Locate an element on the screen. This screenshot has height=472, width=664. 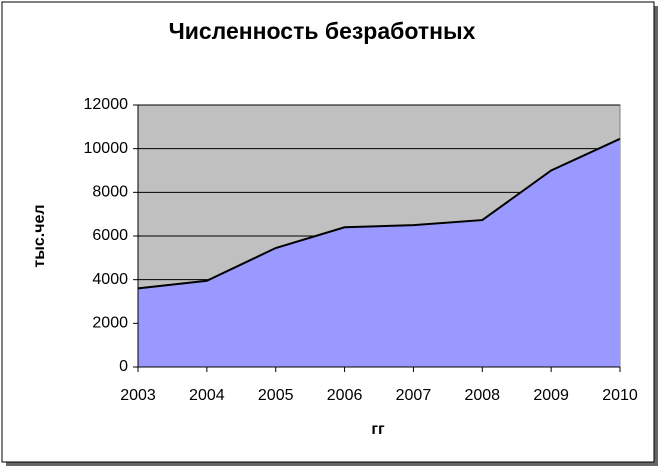
y-tick-label: 8000 is located at coordinates (110, 192).